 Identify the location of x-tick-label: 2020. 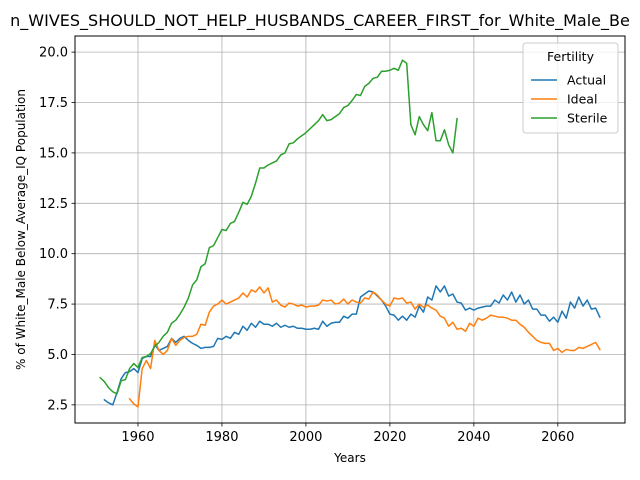
(389, 437).